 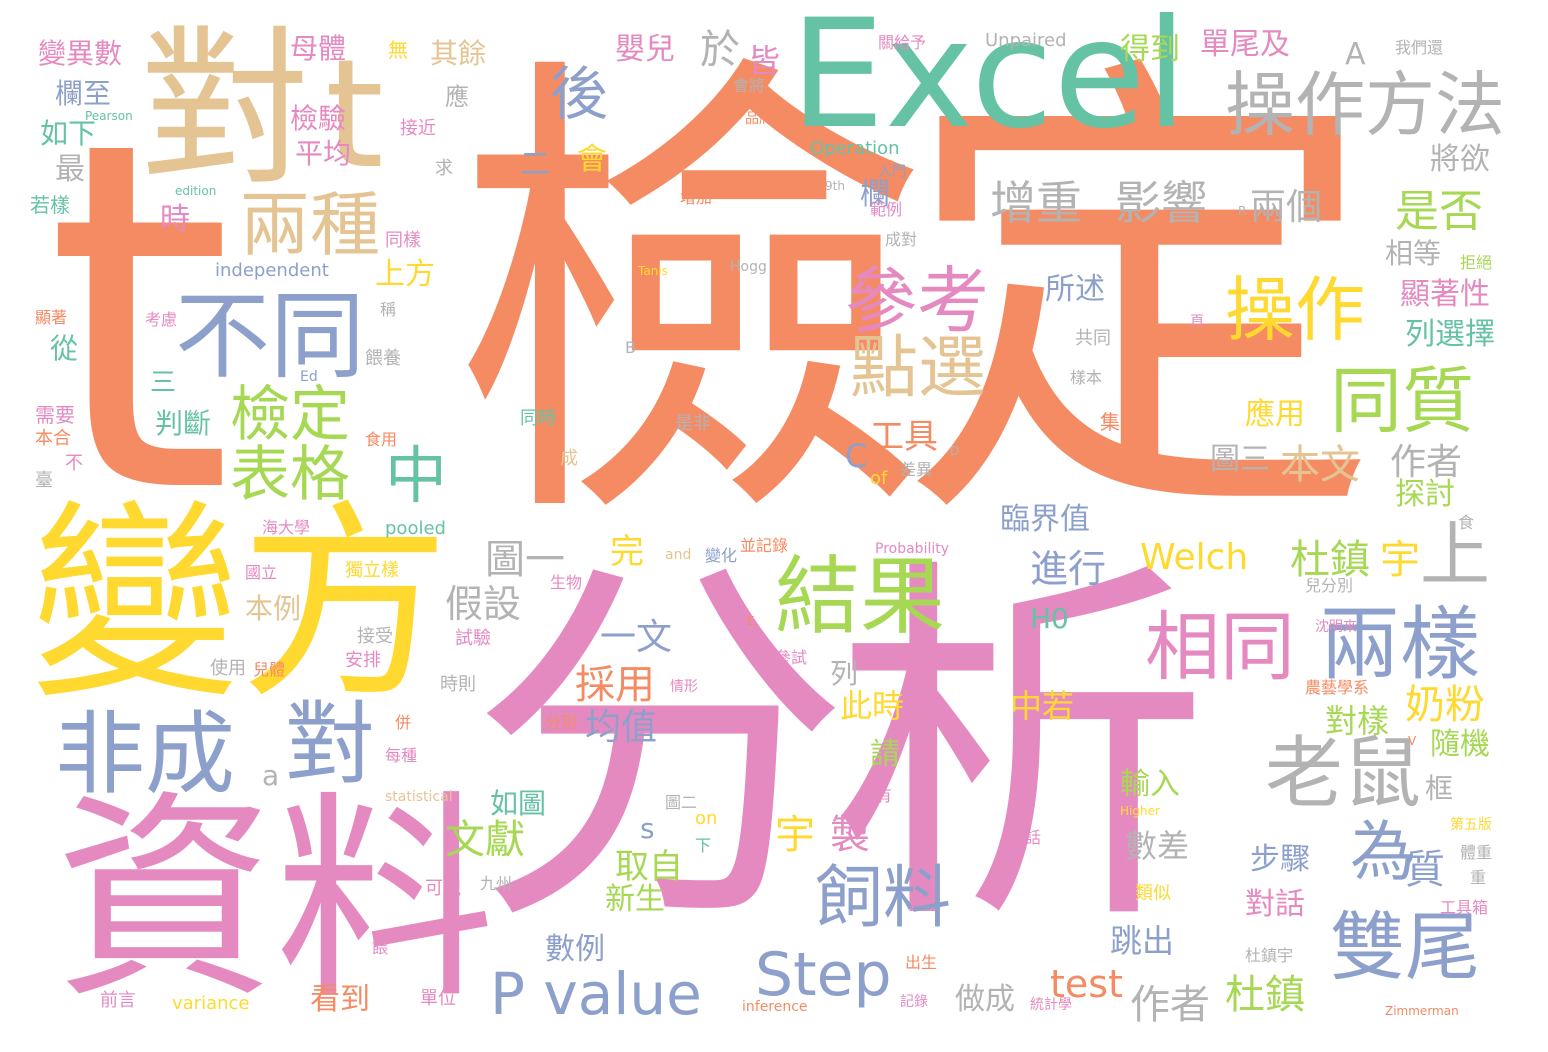 I want to click on word: 做成, so click(x=985, y=999).